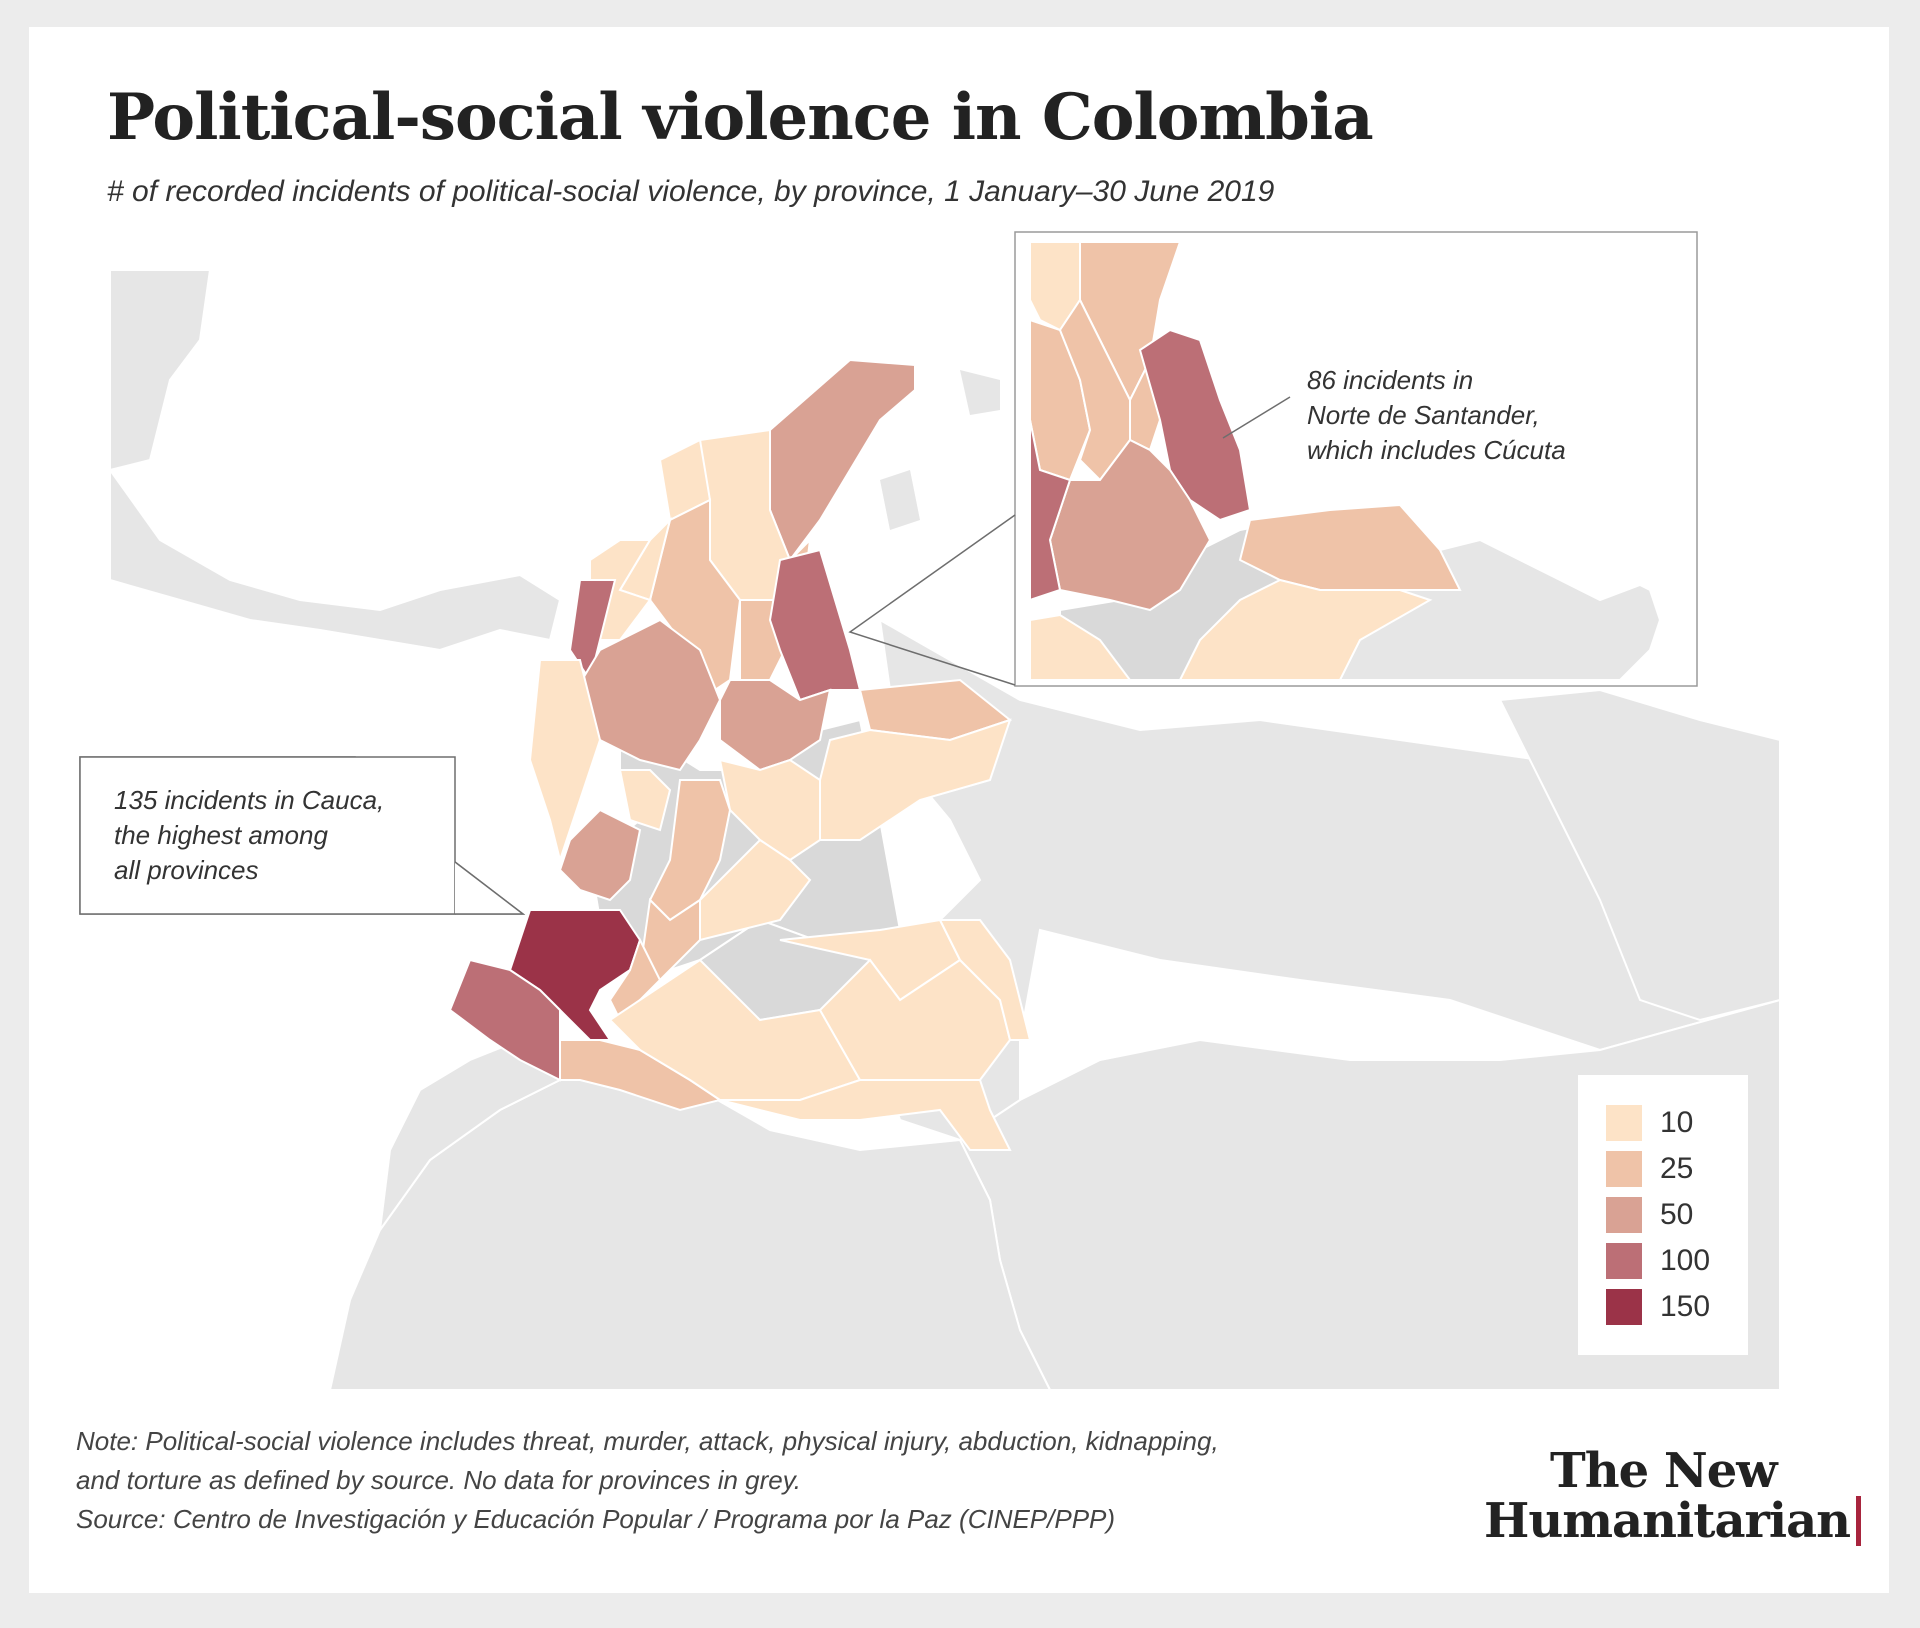 This screenshot has width=1920, height=1628. I want to click on province-putumayo, so click(641, 1075).